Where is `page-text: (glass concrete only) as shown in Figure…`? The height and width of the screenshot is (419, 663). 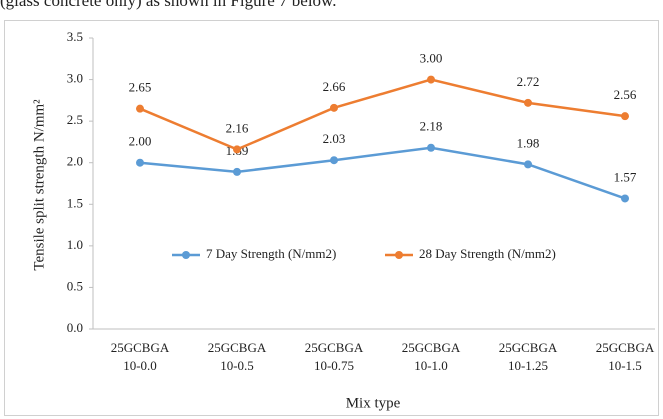
page-text: (glass concrete only) as shown in Figure… is located at coordinates (168, 5).